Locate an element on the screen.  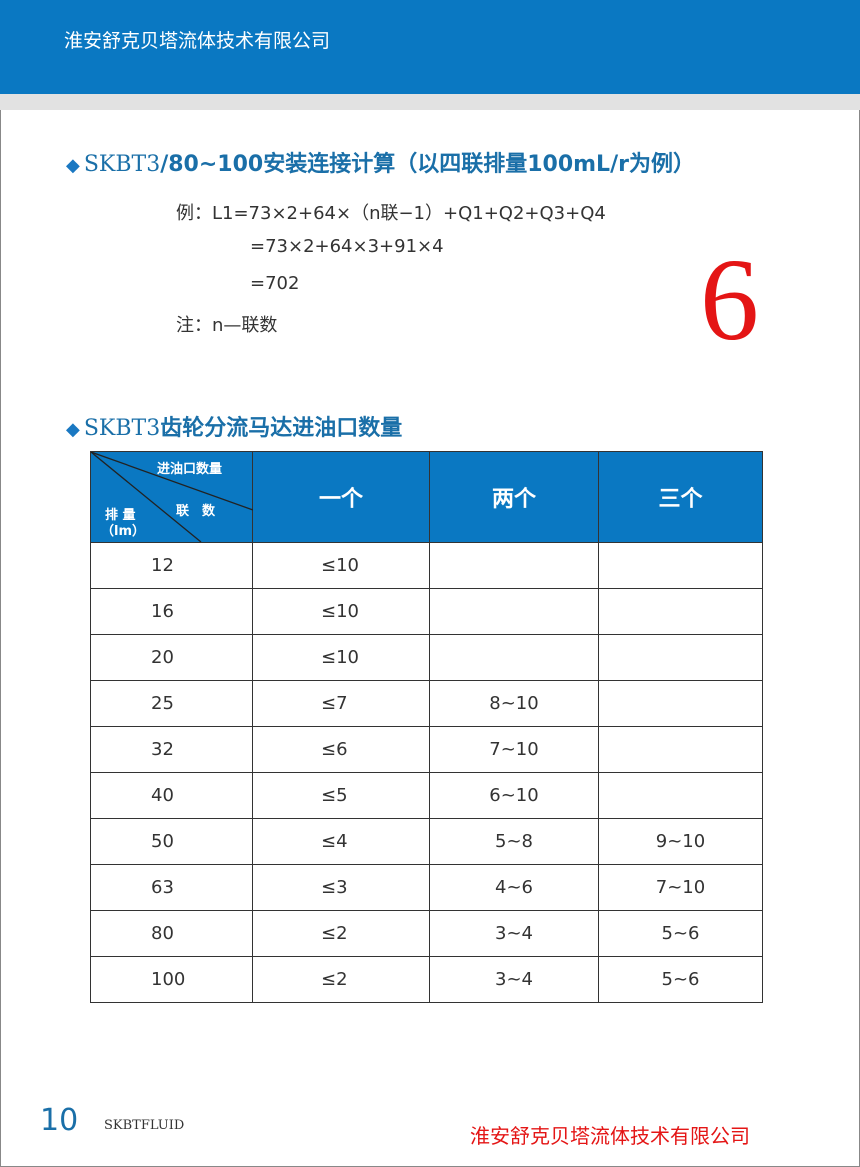
table-cell: ≤3 is located at coordinates (341, 887).